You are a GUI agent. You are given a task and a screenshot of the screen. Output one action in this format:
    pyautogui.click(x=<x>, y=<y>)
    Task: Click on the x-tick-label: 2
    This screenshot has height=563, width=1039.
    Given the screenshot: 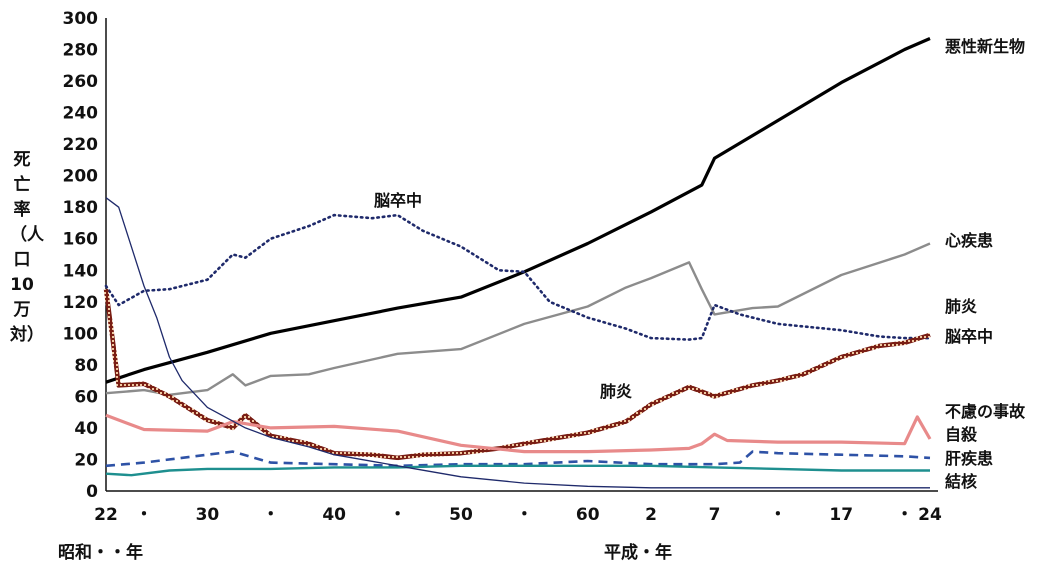 What is the action you would take?
    pyautogui.click(x=651, y=515)
    